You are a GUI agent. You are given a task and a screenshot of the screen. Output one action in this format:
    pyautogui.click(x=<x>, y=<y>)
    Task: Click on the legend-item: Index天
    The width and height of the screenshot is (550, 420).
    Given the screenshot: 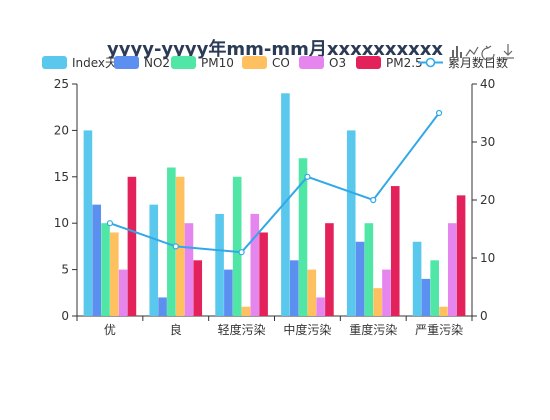 What is the action you would take?
    pyautogui.click(x=79, y=63)
    